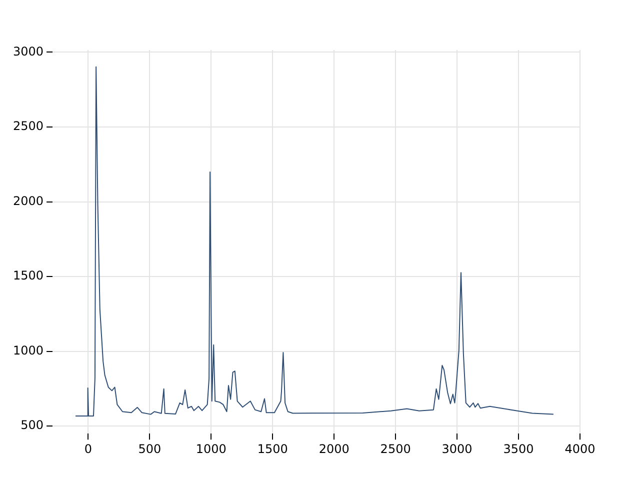  I want to click on y-tick-label: 2500, so click(28, 126).